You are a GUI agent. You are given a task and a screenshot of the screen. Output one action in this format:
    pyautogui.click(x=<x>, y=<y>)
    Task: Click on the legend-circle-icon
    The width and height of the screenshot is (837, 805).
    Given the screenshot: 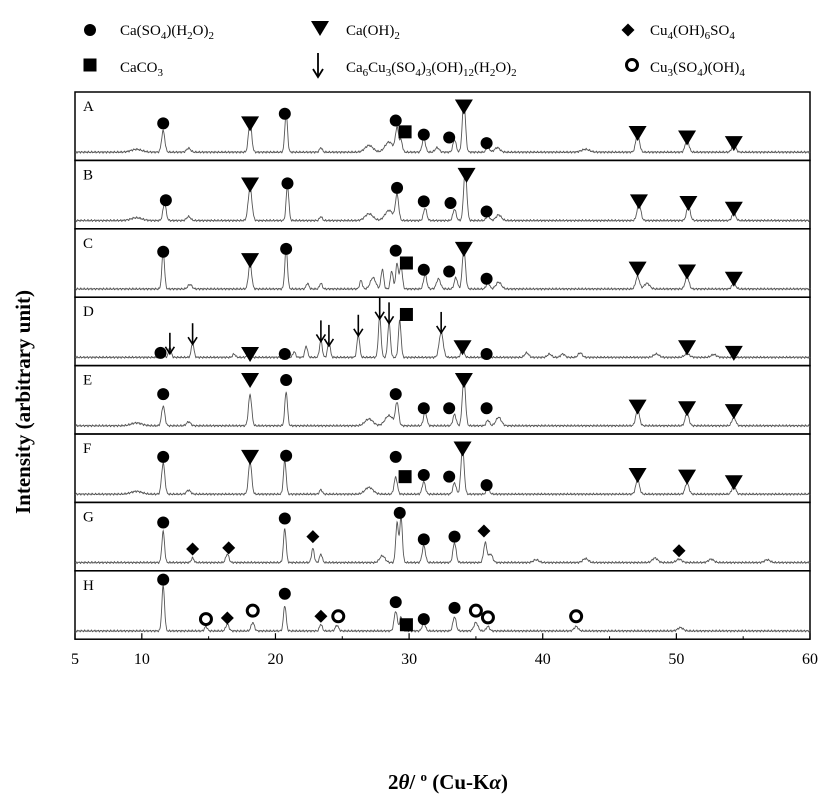 What is the action you would take?
    pyautogui.click(x=90, y=30)
    